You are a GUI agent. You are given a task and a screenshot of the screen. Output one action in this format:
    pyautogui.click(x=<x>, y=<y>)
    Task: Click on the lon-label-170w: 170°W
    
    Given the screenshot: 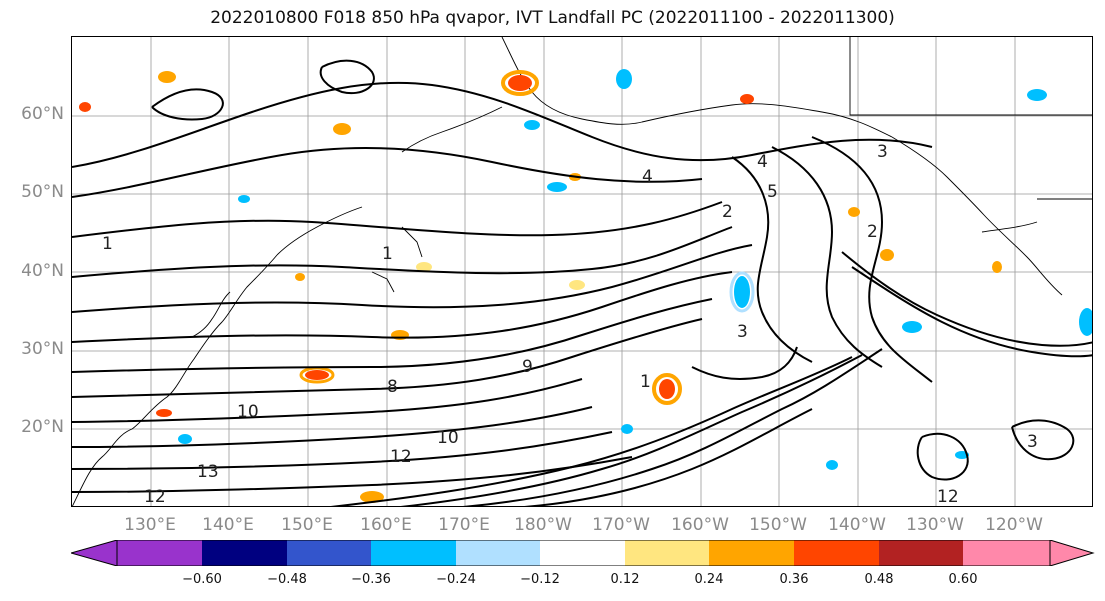 What is the action you would take?
    pyautogui.click(x=621, y=525)
    